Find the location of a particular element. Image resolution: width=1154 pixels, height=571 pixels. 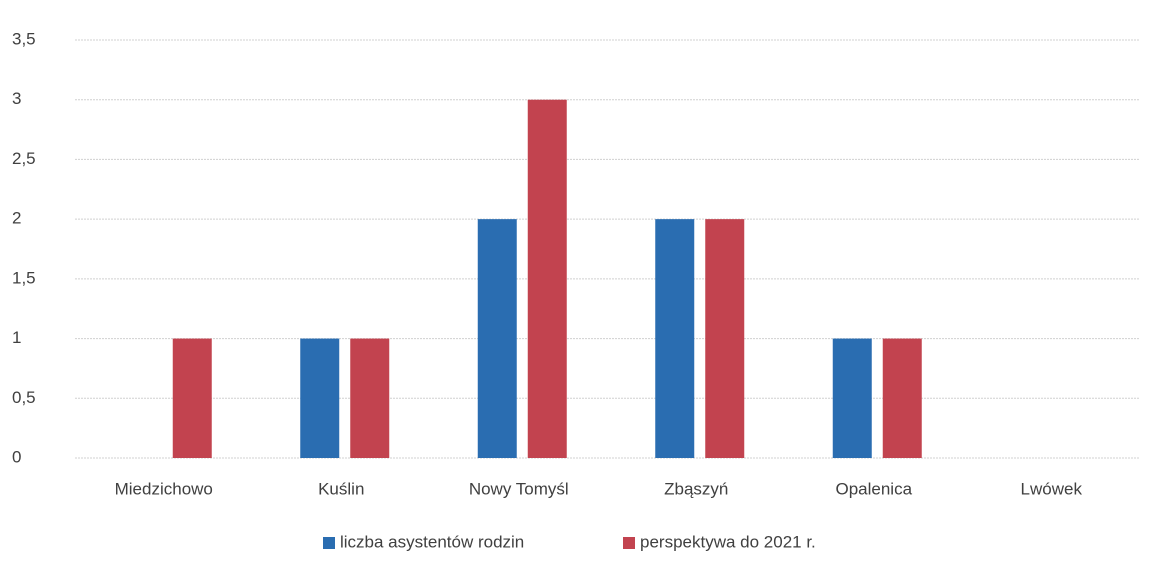

x-tick-label: Kuślin is located at coordinates (341, 488).